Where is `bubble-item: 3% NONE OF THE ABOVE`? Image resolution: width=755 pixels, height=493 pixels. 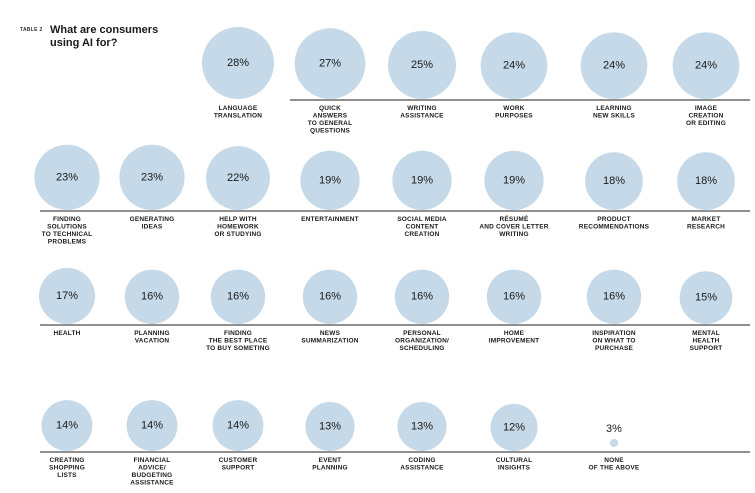 bubble-item: 3% NONE OF THE ABOVE is located at coordinates (614, 447).